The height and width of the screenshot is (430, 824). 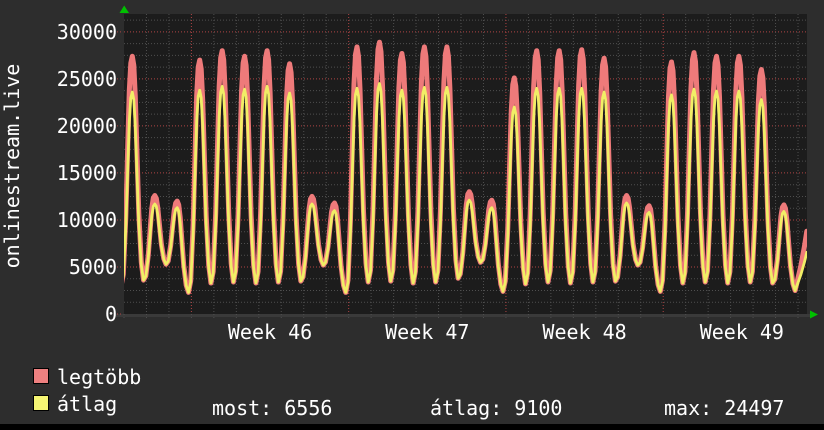 What do you see at coordinates (87, 404) in the screenshot?
I see `legend-avg-label: átlag` at bounding box center [87, 404].